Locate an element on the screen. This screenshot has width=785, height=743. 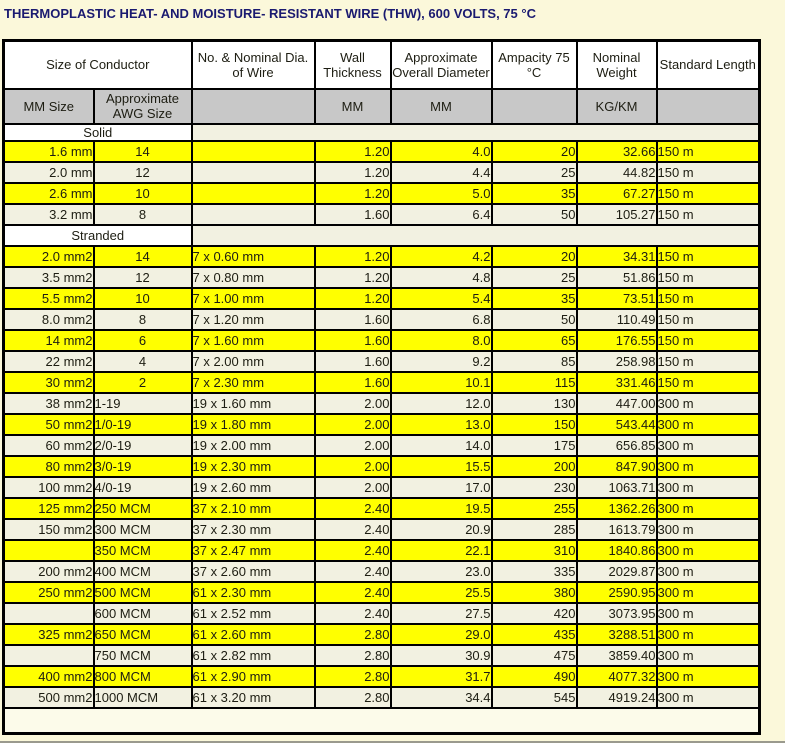
section-filler is located at coordinates (475, 235).